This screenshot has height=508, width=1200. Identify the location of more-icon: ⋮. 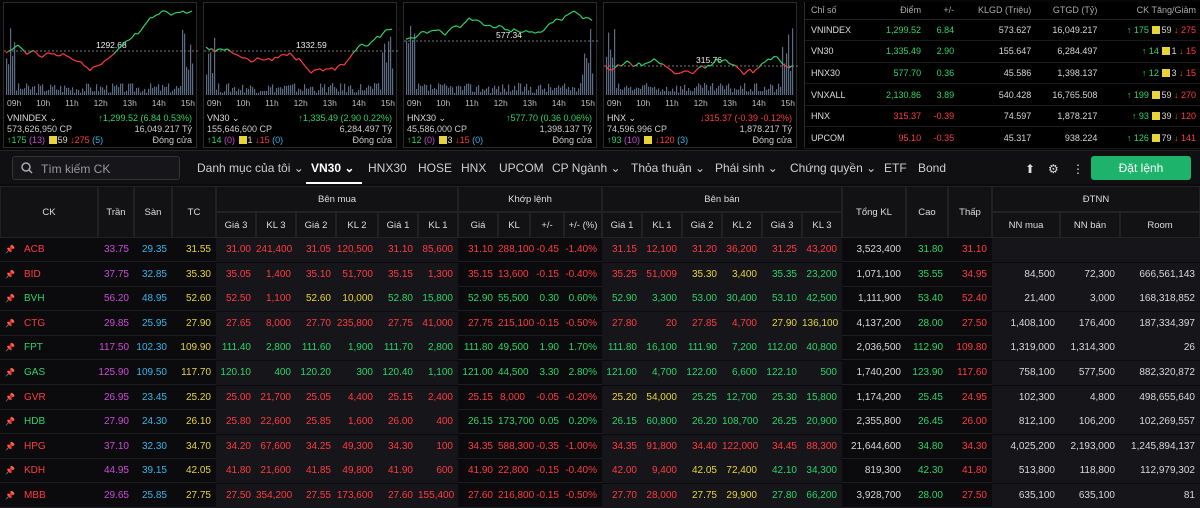
(1078, 169).